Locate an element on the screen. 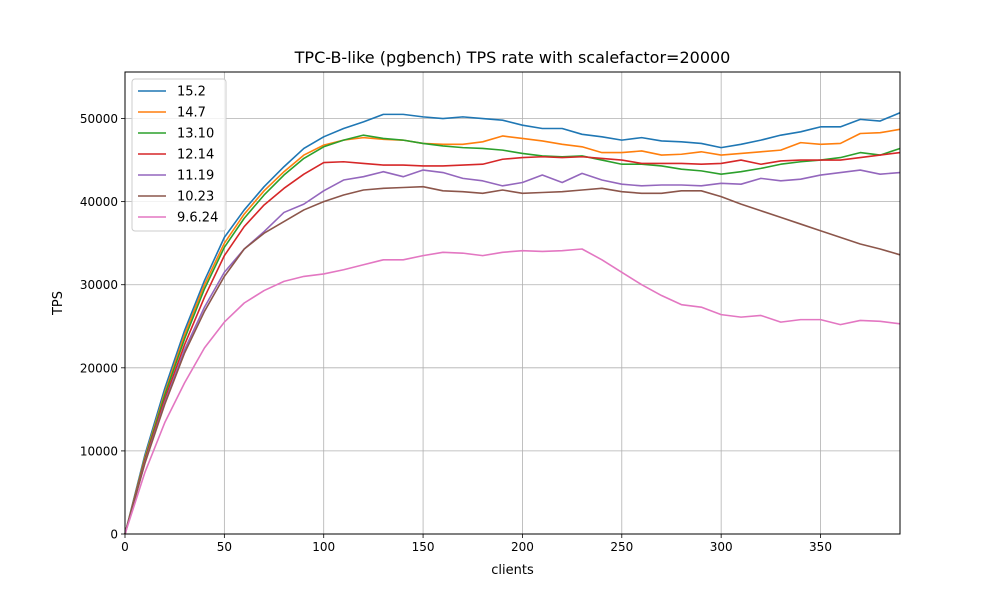 This screenshot has height=604, width=1000. x-axis-label: clients is located at coordinates (512, 570).